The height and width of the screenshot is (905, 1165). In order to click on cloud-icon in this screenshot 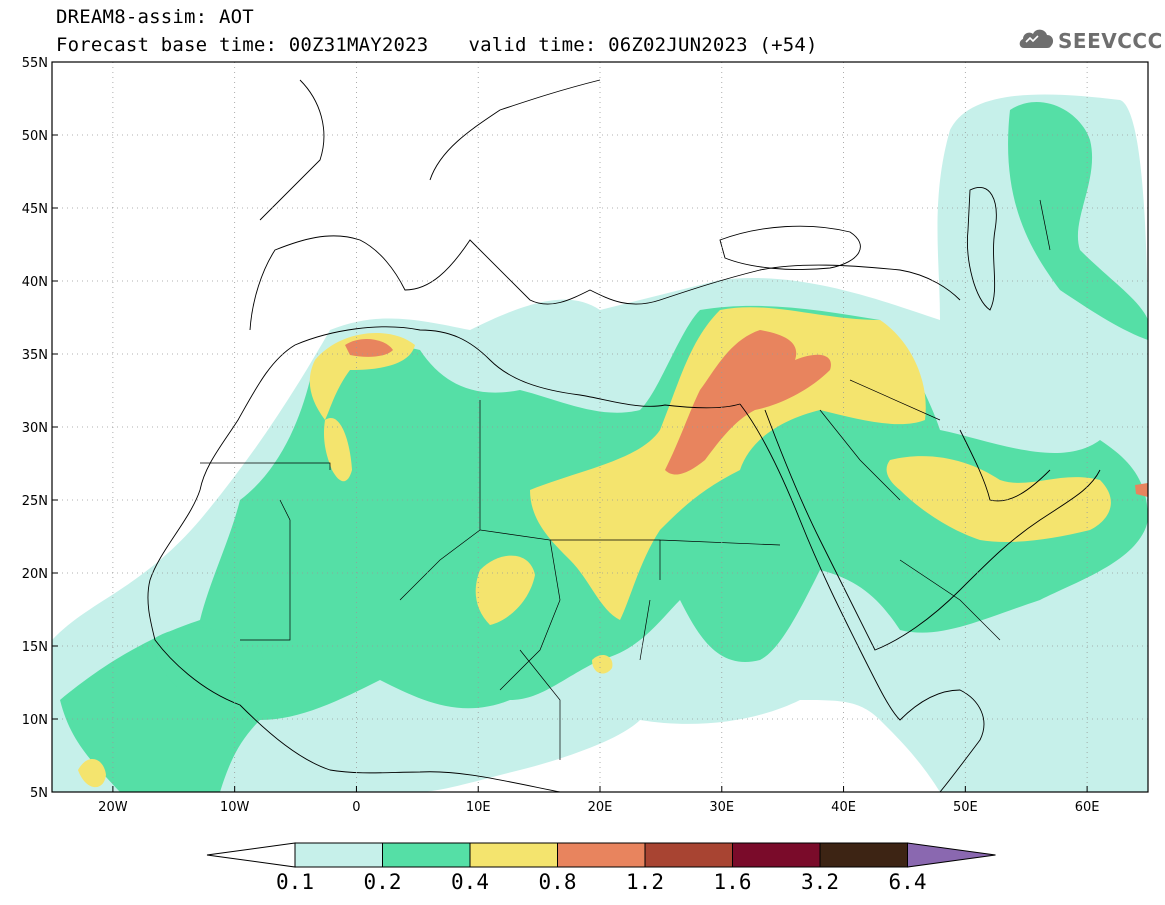, I will do `click(1036, 38)`.